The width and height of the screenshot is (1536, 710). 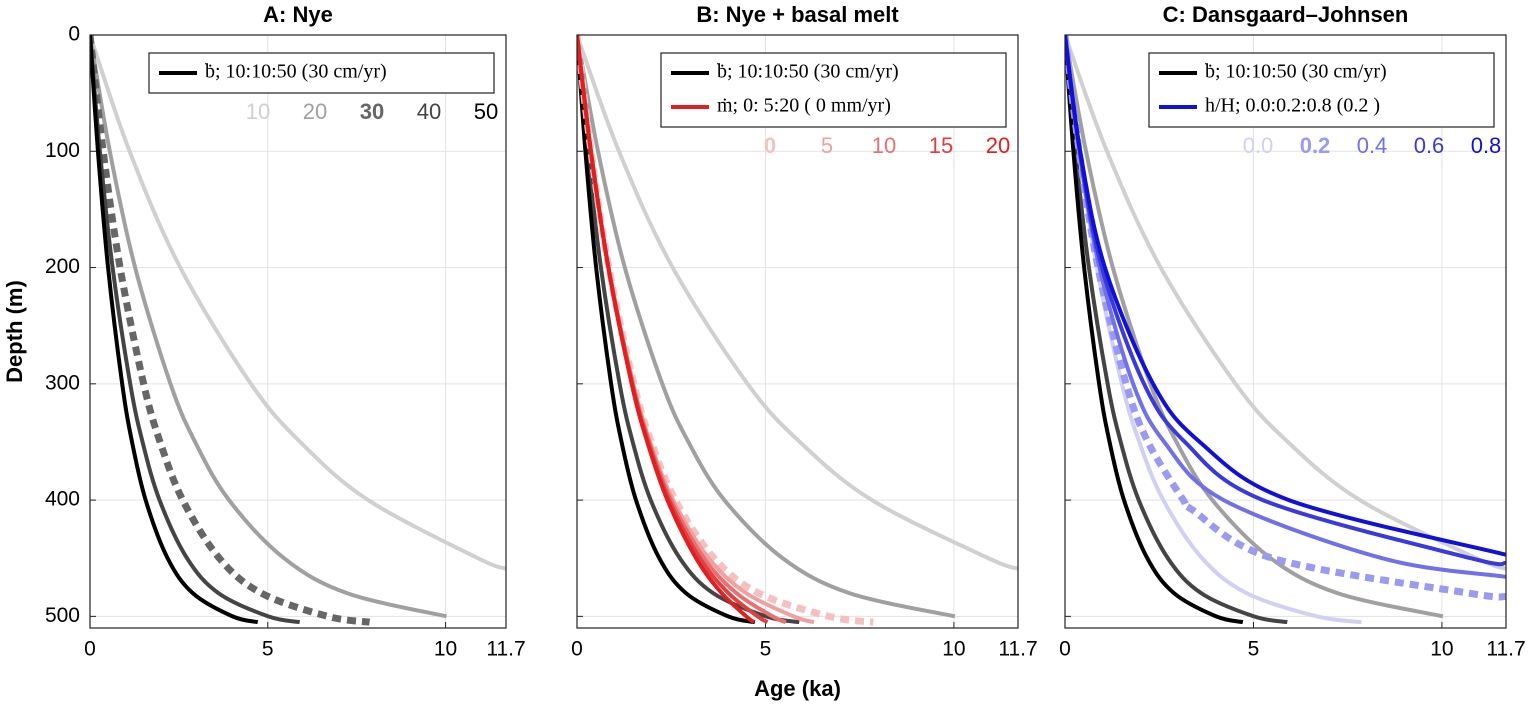 What do you see at coordinates (797, 14) in the screenshot?
I see `panel-title: B: Nye + basal melt` at bounding box center [797, 14].